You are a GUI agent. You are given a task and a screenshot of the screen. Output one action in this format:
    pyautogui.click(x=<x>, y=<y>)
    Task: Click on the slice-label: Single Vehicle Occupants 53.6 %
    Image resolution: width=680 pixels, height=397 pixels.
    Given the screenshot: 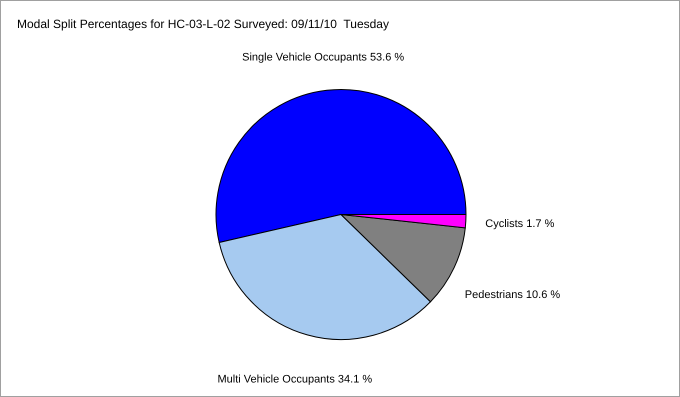 What is the action you would take?
    pyautogui.click(x=323, y=57)
    